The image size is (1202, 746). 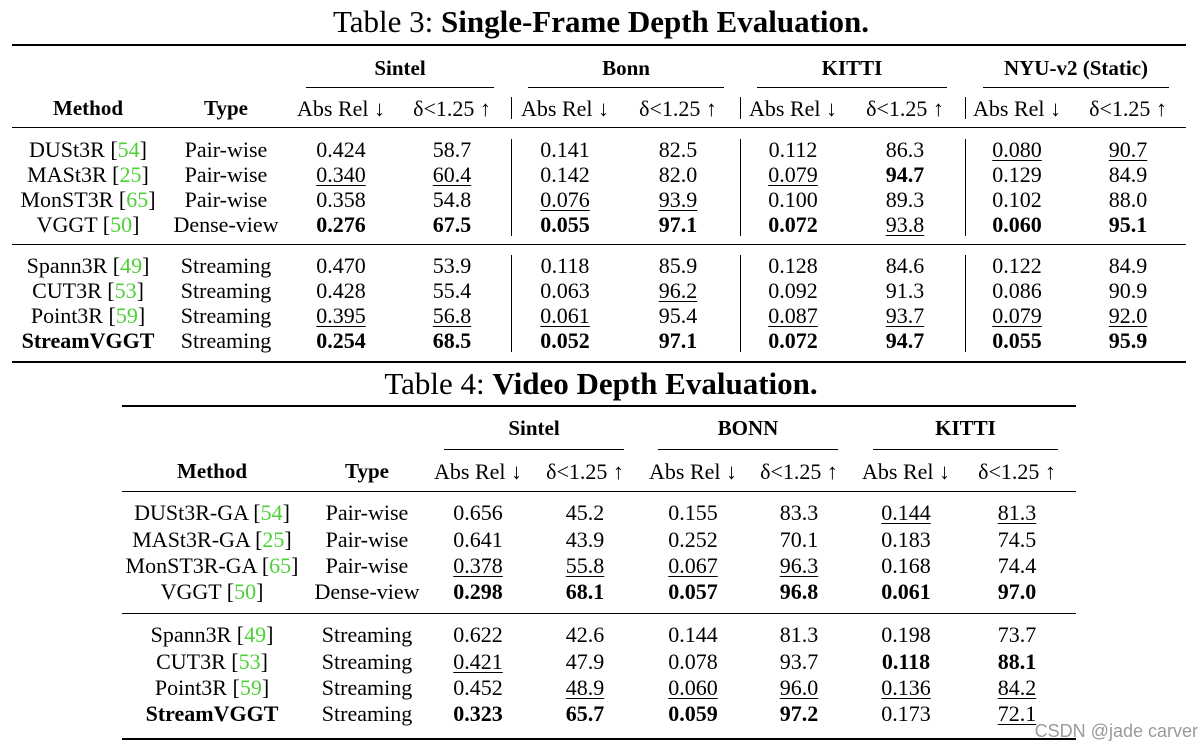 I want to click on method-label: Spann3R, so click(x=191, y=634).